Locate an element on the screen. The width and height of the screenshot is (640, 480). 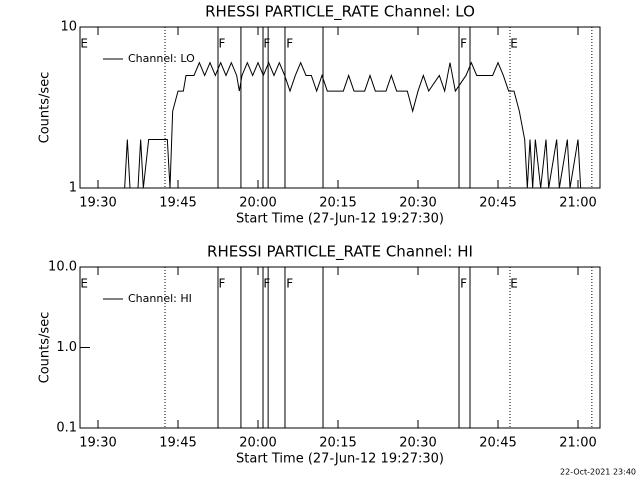
chart-title: RHESSI PARTICLE_RATE Channel: HI is located at coordinates (340, 252).